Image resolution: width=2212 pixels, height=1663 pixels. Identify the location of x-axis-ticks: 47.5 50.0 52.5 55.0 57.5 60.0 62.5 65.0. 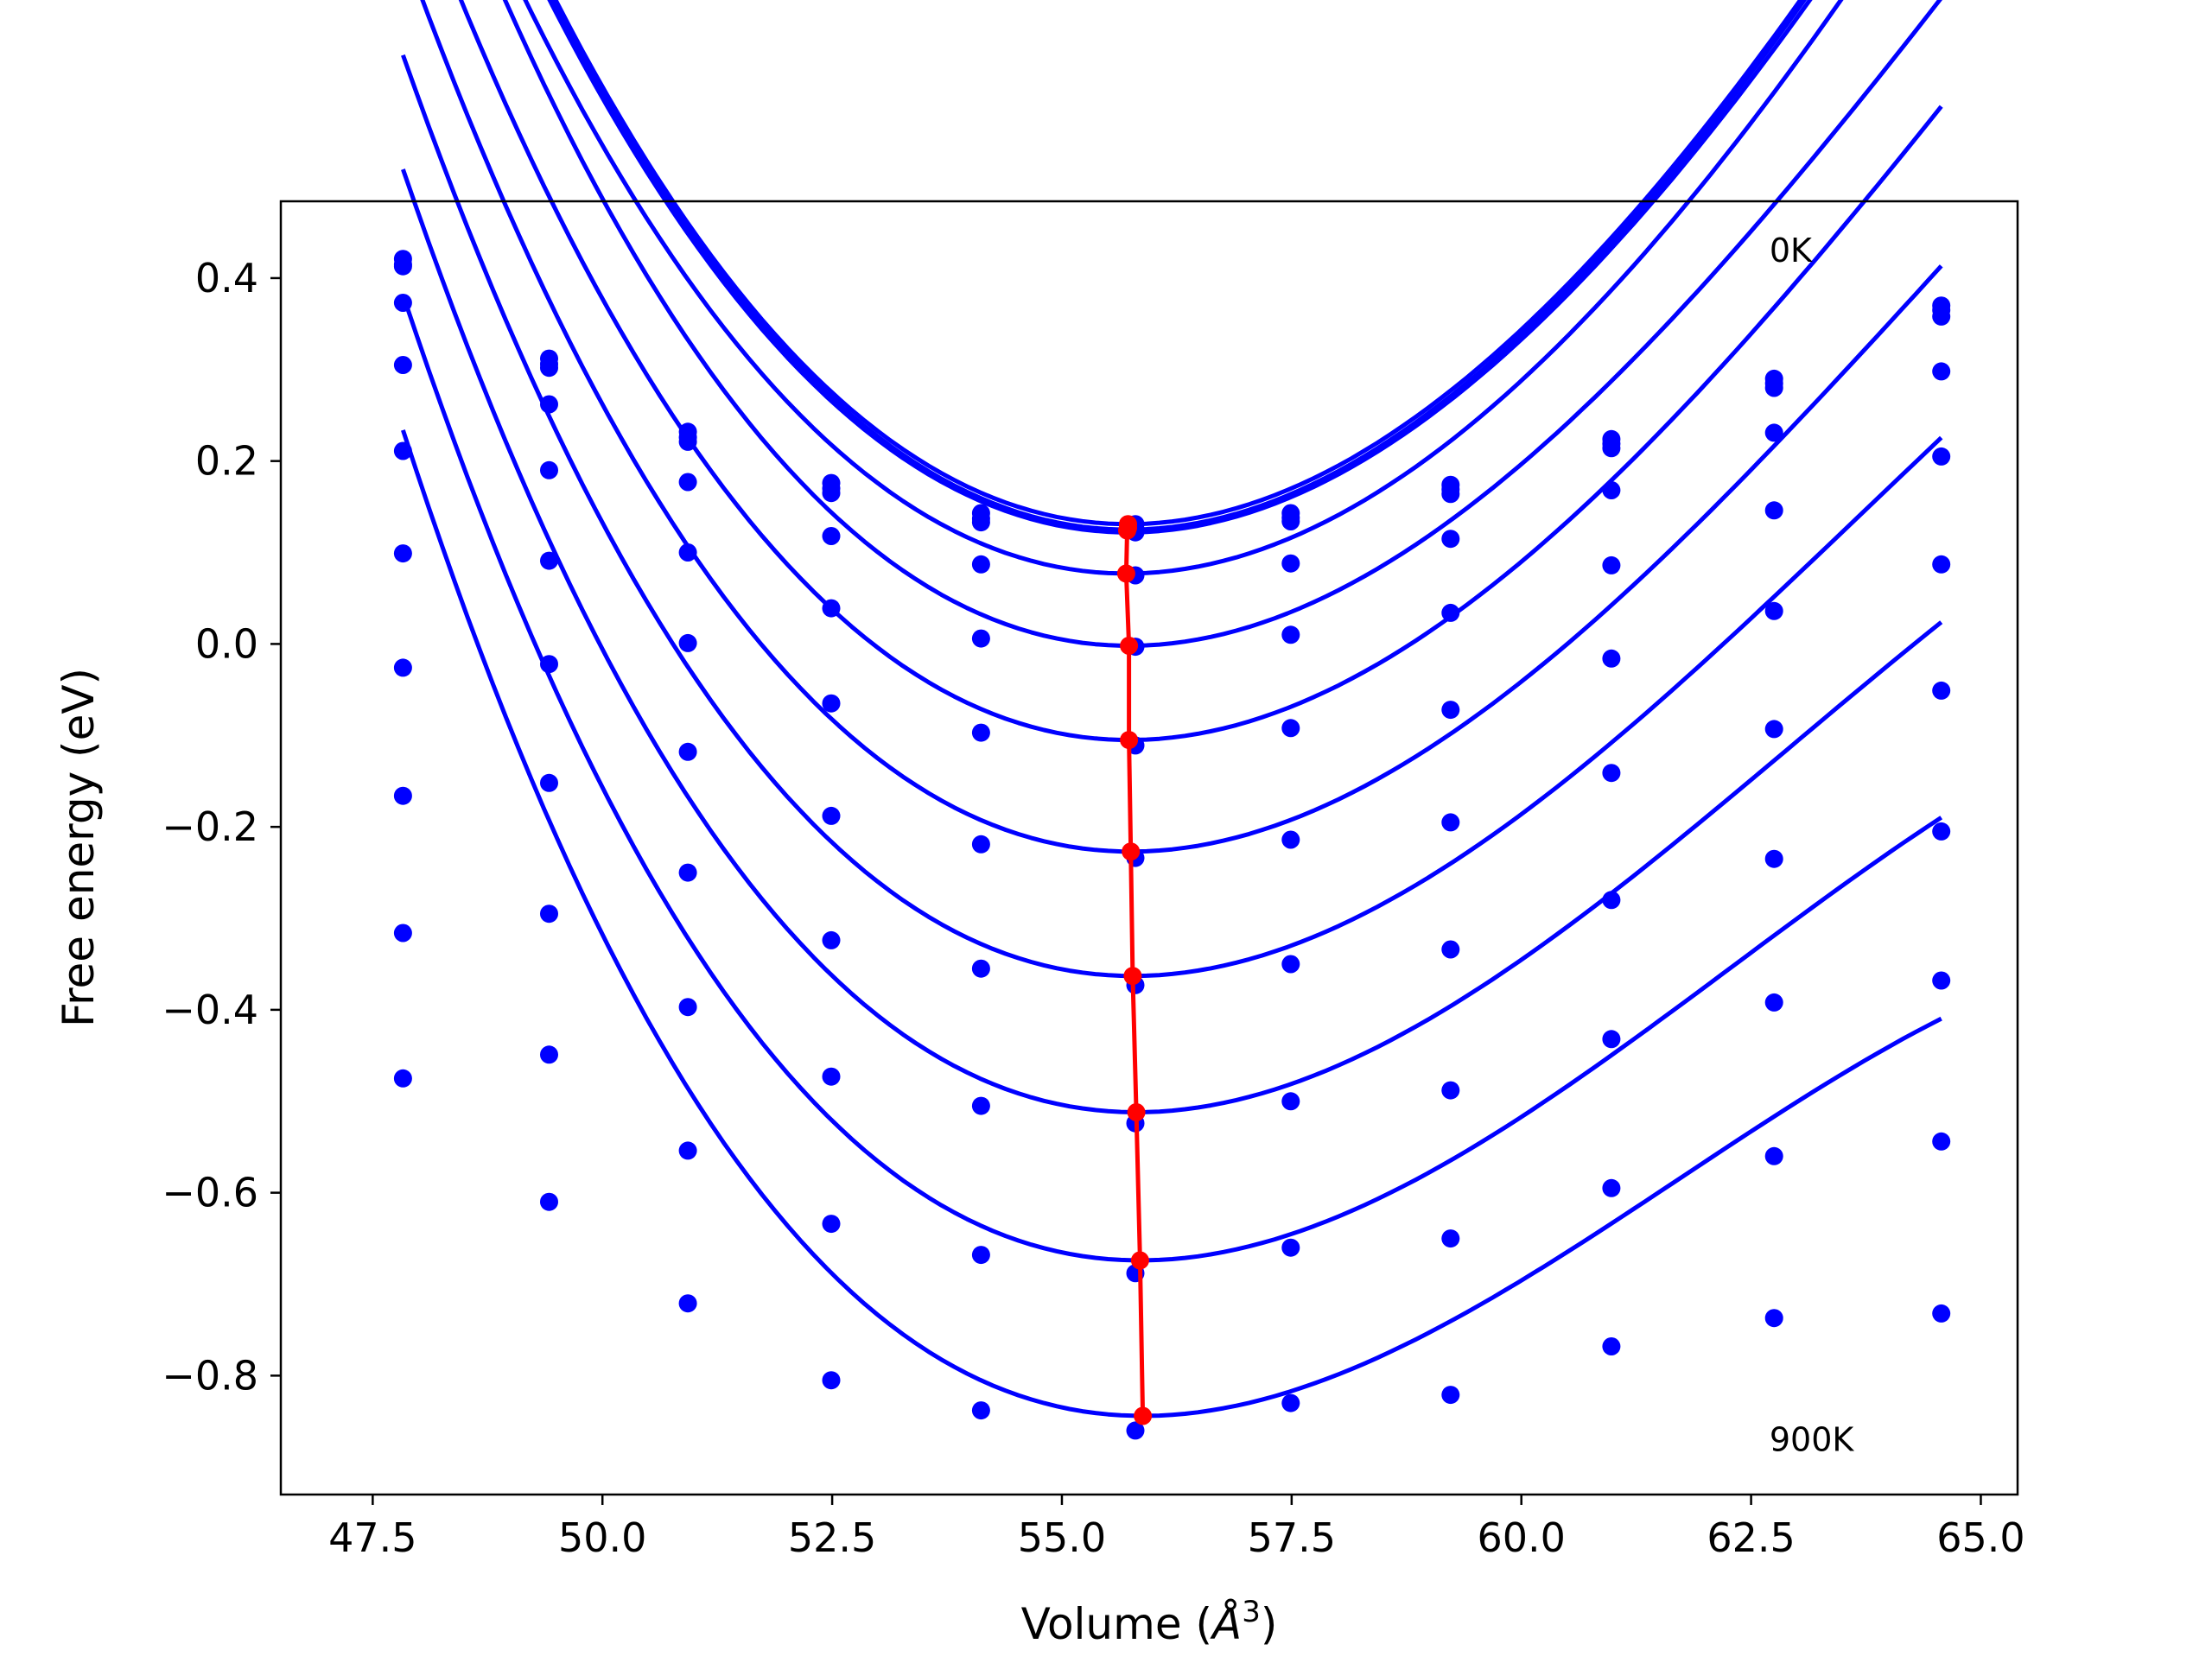
(1176, 1528).